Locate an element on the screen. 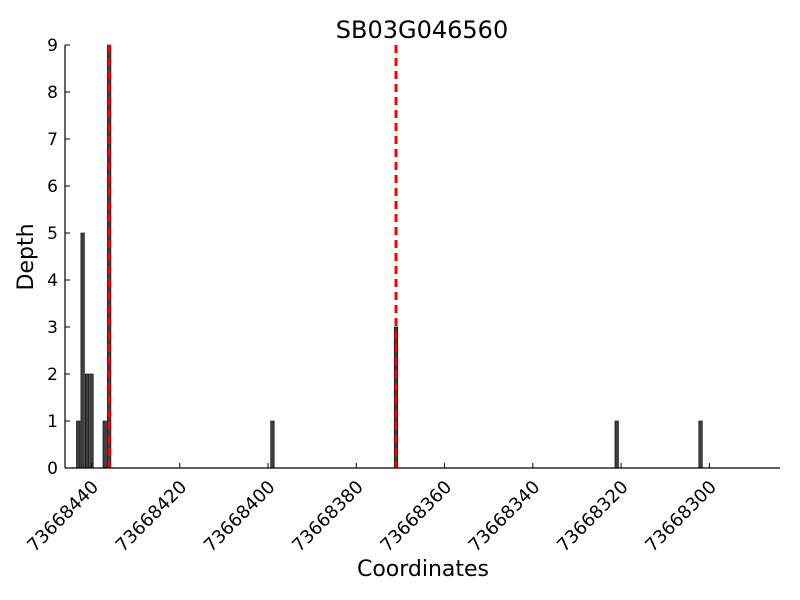 This screenshot has height=600, width=800. x-axis-label: Coordinates is located at coordinates (423, 569).